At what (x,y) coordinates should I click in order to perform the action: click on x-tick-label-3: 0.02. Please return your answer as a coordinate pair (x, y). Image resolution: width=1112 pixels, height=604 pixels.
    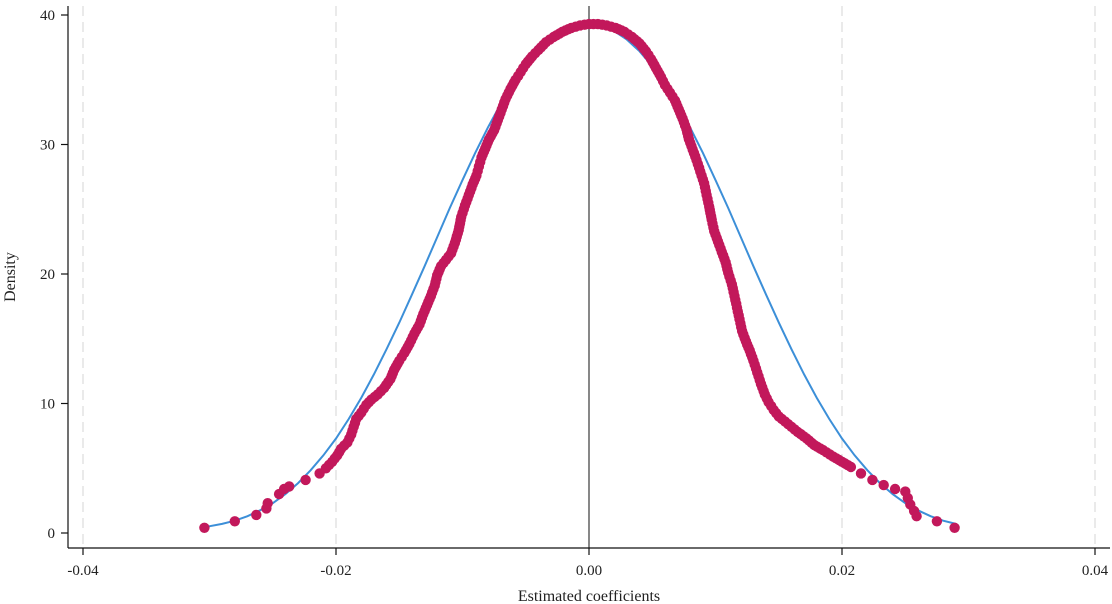
    Looking at the image, I should click on (842, 571).